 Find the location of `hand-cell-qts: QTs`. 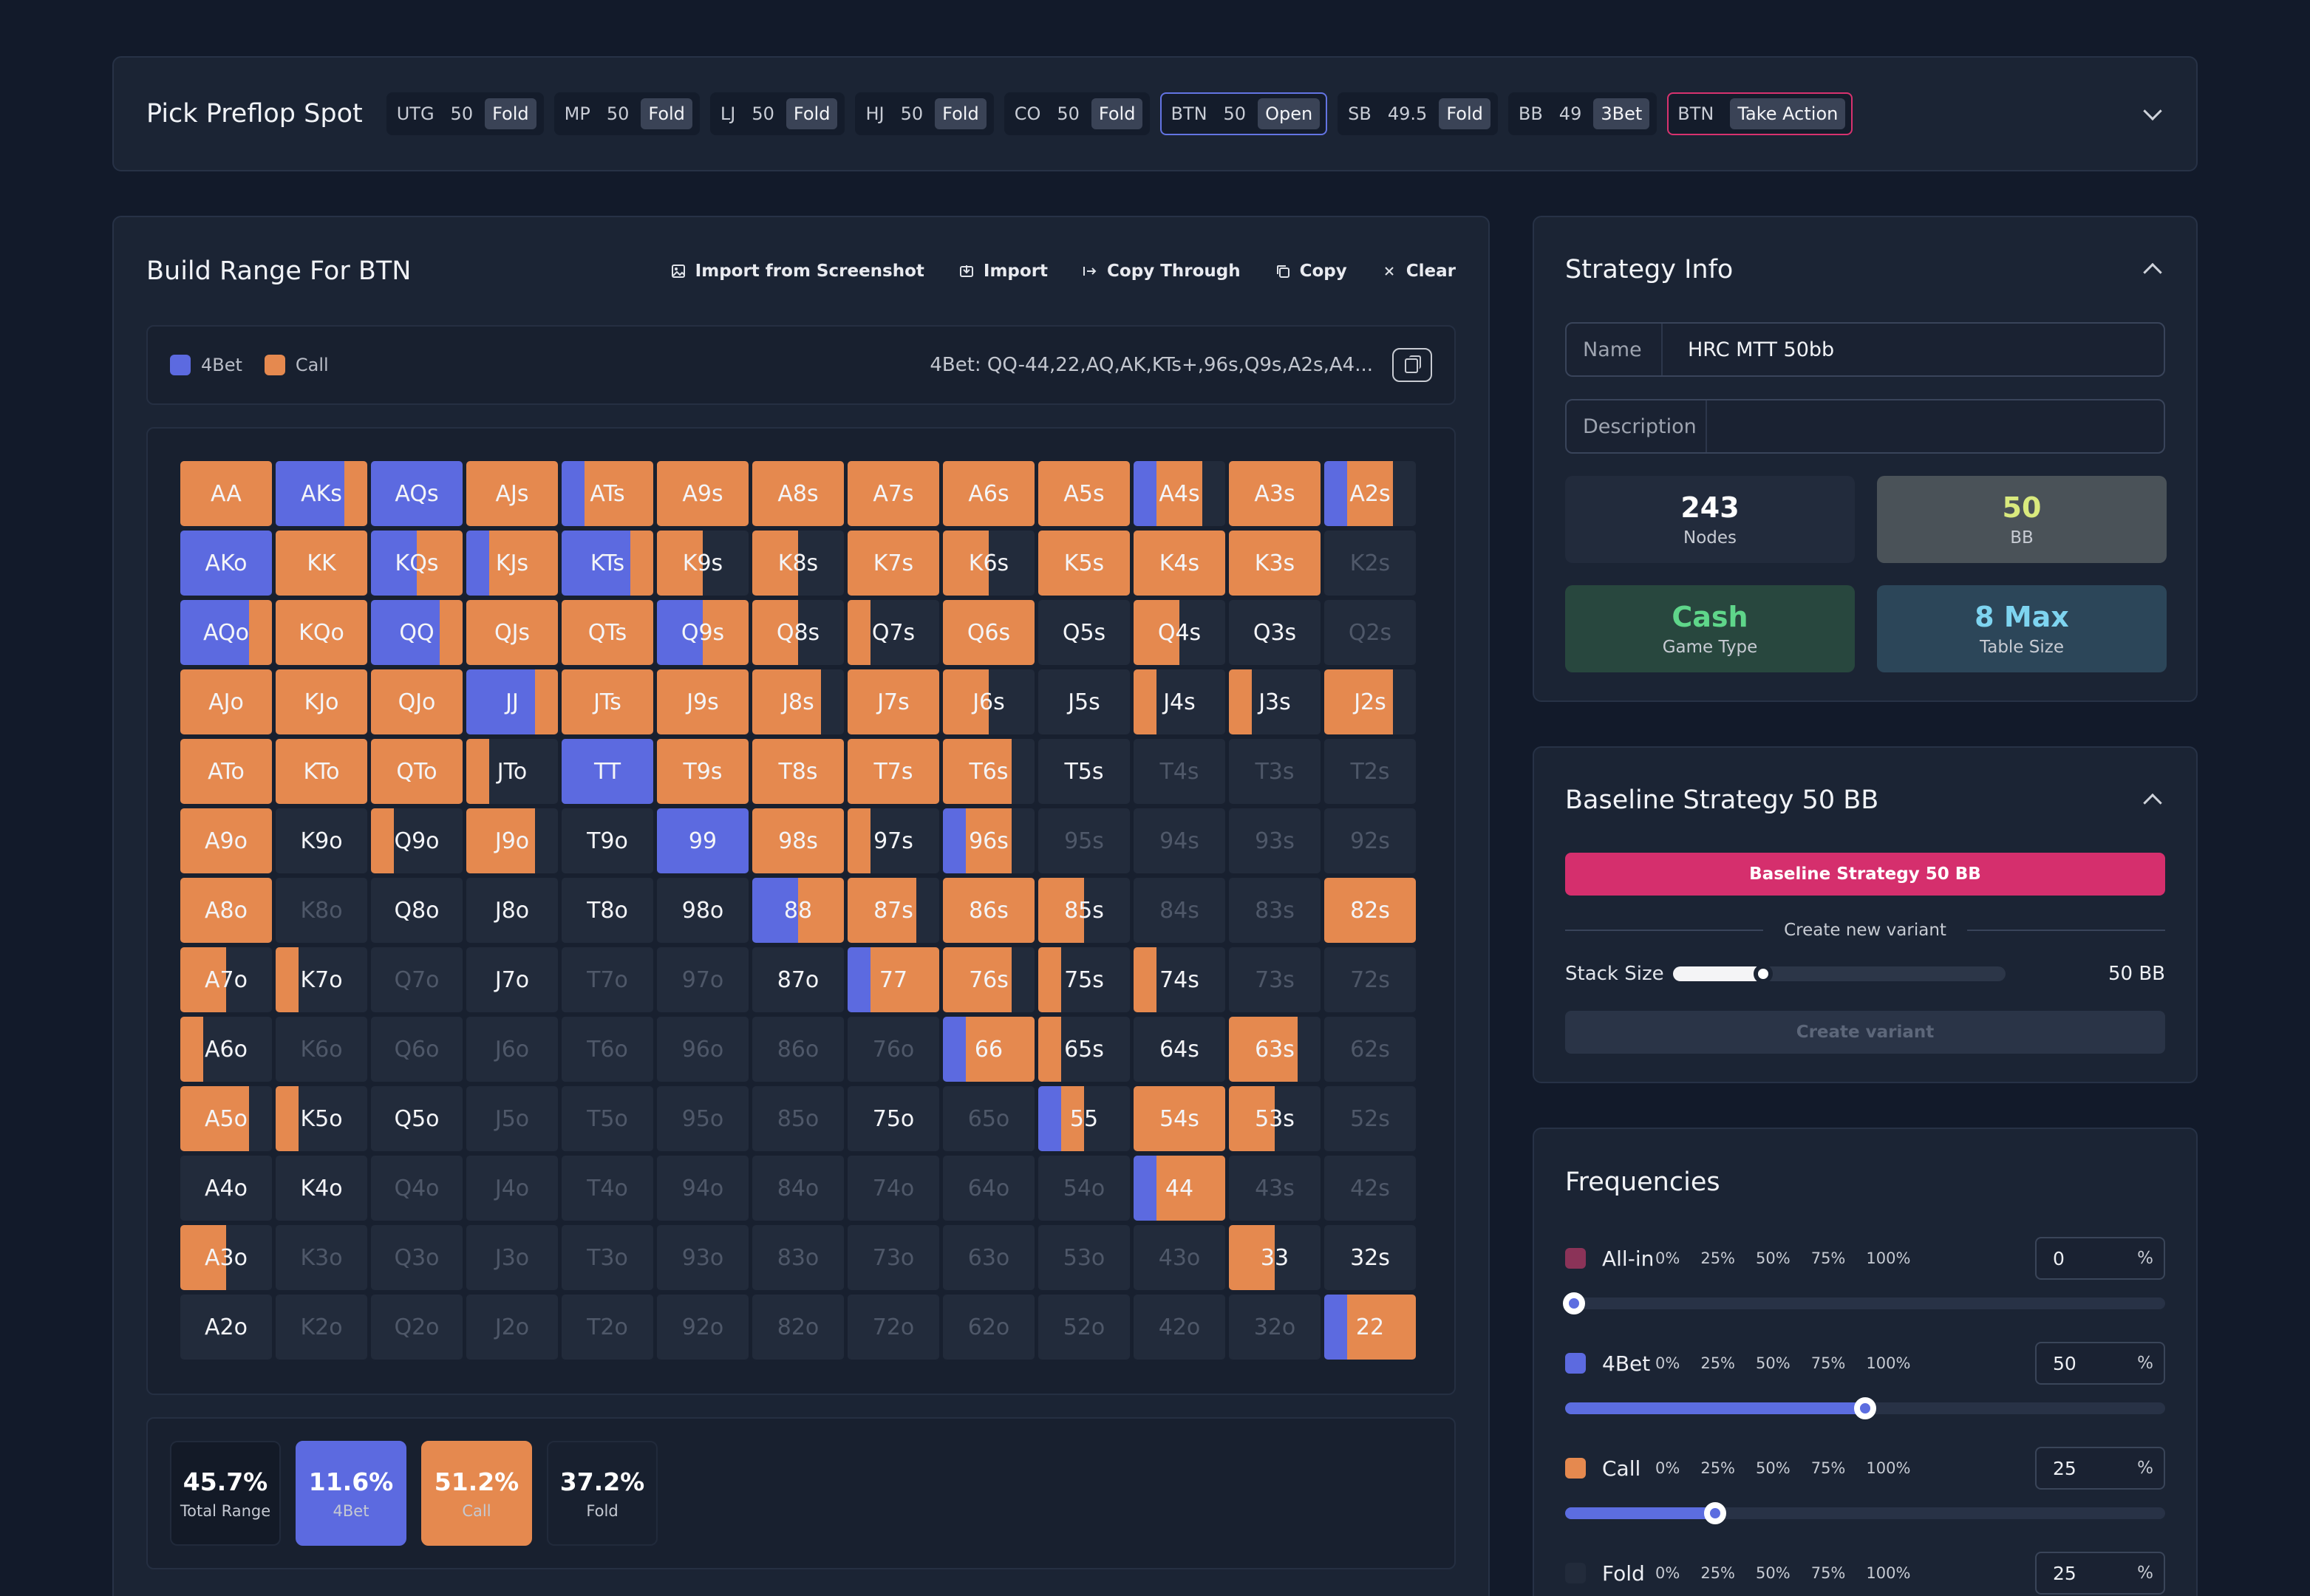

hand-cell-qts: QTs is located at coordinates (607, 632).